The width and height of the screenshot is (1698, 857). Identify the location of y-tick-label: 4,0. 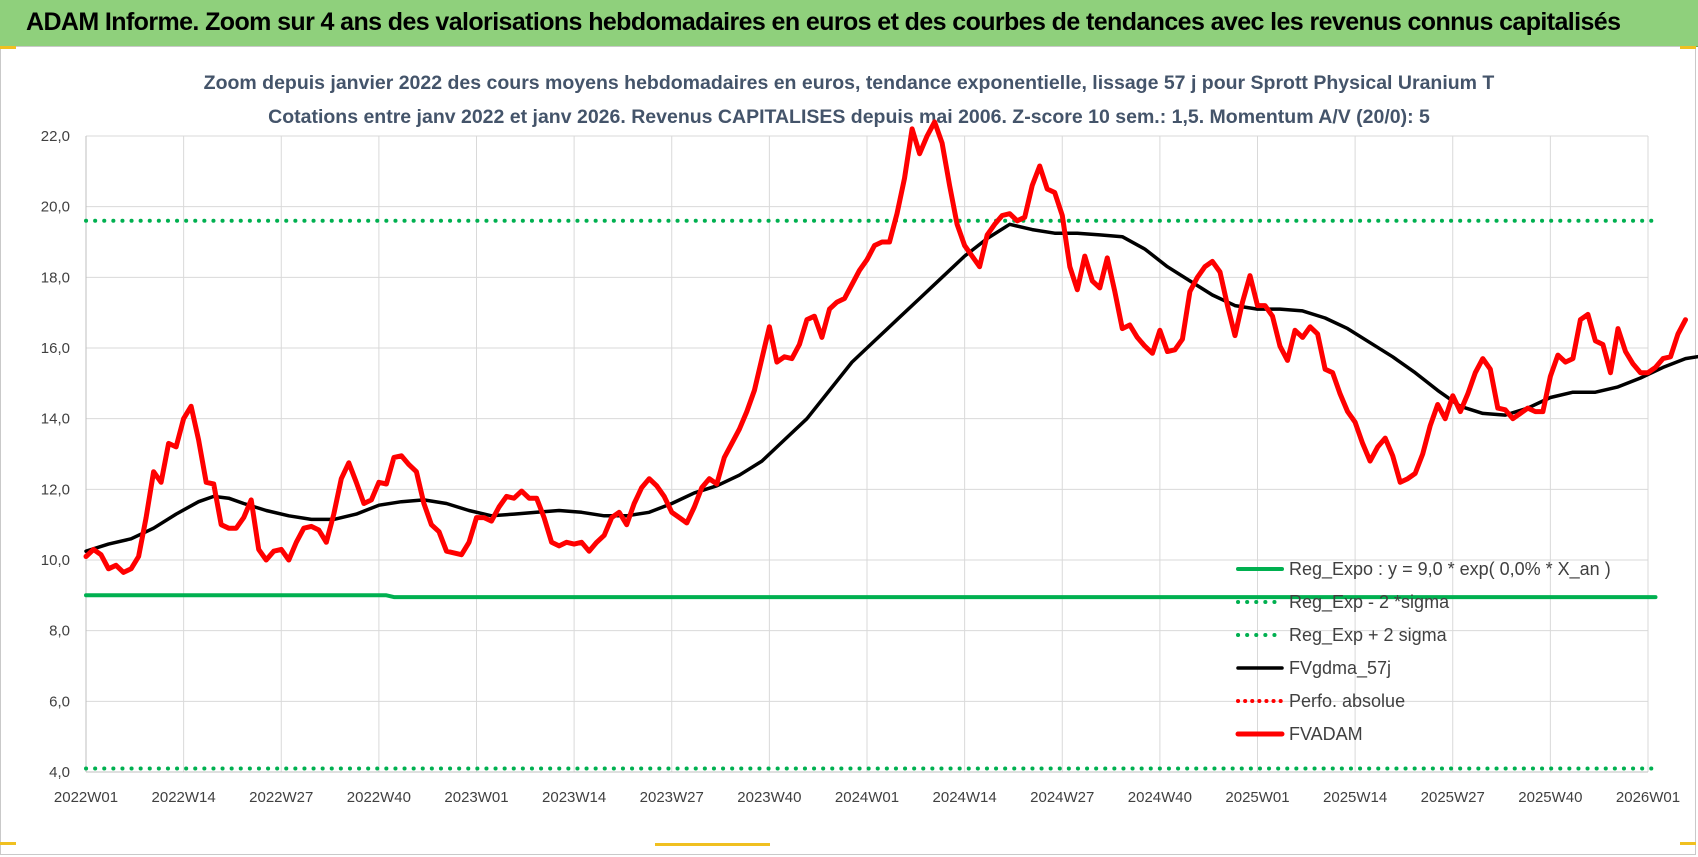
(59, 772).